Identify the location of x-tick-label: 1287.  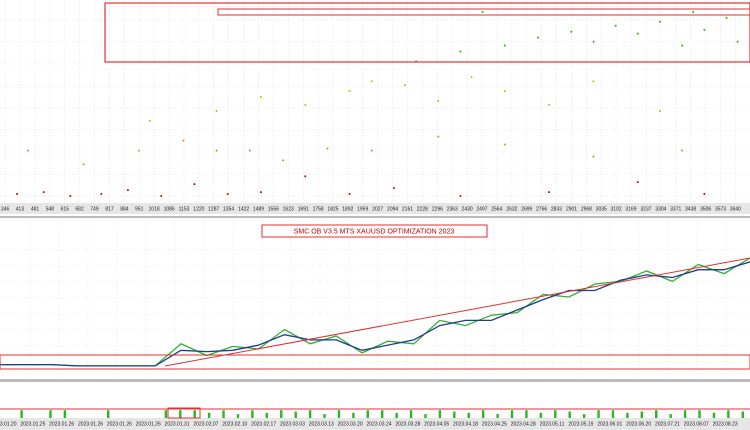
(213, 209).